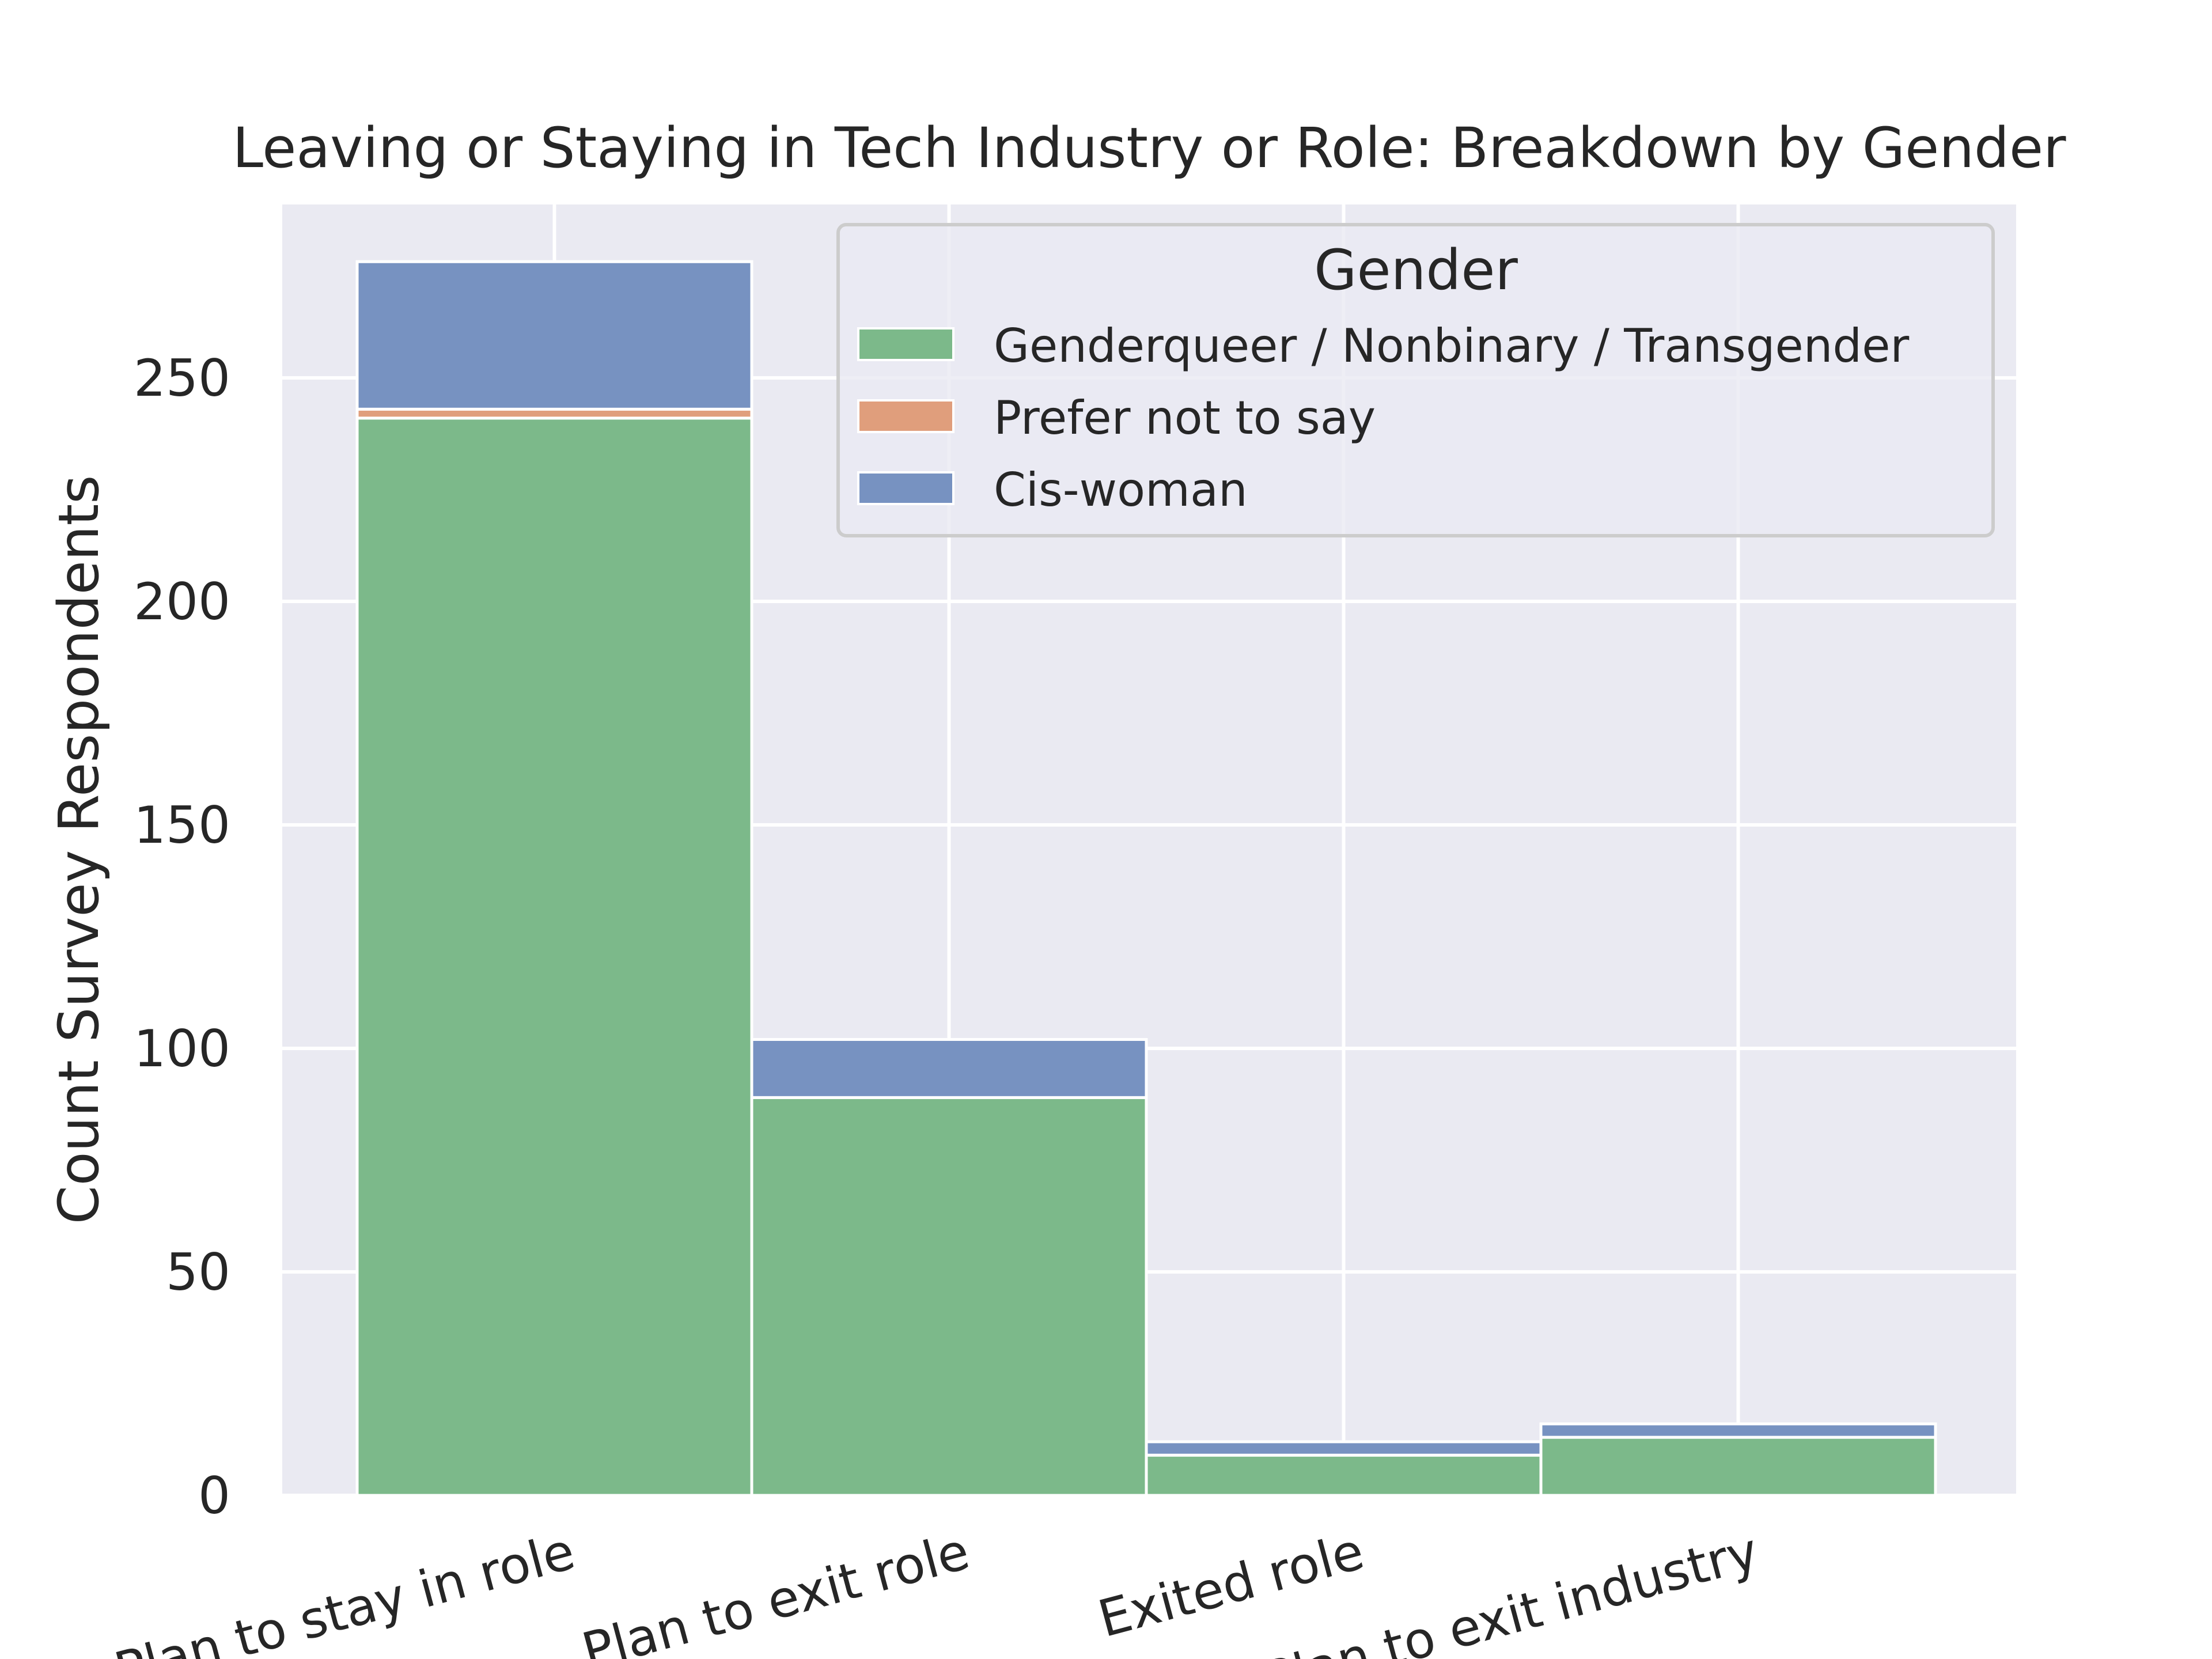 Image resolution: width=2212 pixels, height=1659 pixels. What do you see at coordinates (79, 850) in the screenshot?
I see `y-axis-label: Count Survey Respondents` at bounding box center [79, 850].